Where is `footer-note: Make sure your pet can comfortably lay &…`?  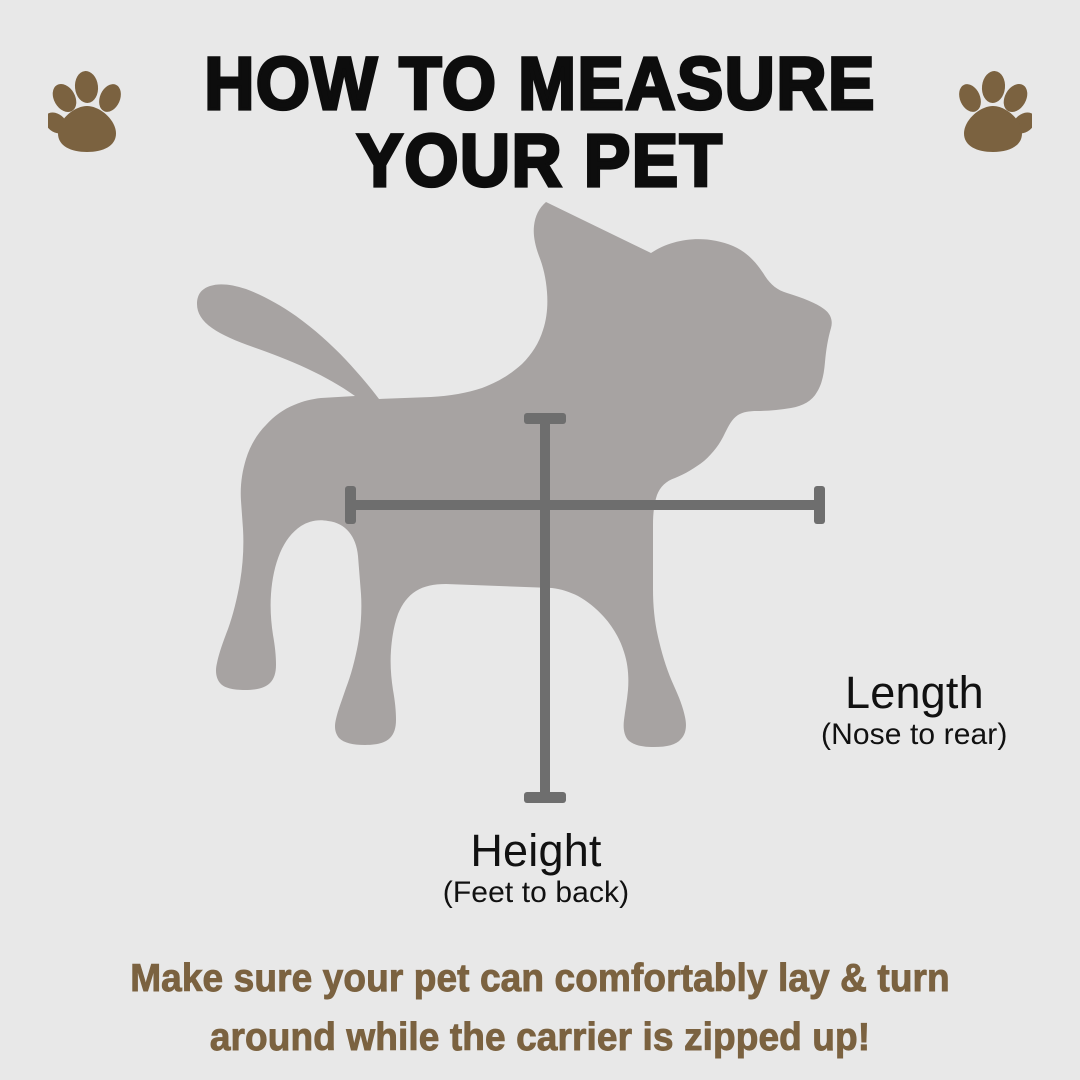
footer-note: Make sure your pet can comfortably lay &… is located at coordinates (540, 1008).